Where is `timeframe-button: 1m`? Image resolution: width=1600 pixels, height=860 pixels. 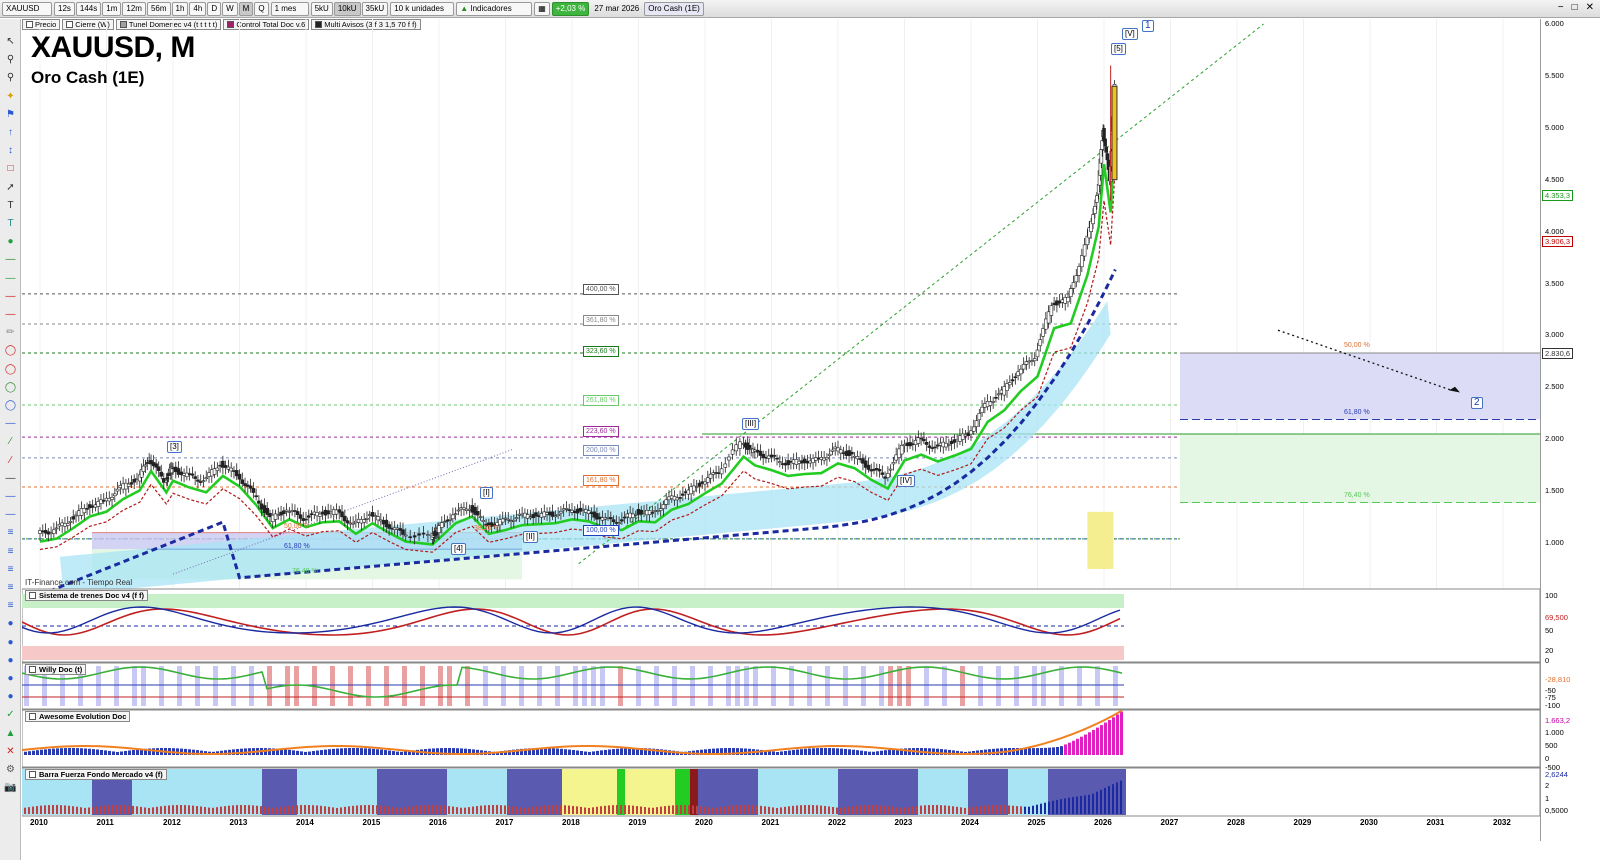 timeframe-button: 1m is located at coordinates (112, 8).